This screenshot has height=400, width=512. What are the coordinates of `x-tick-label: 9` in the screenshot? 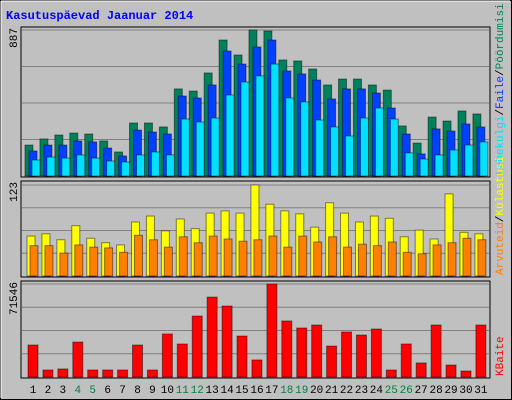 It's located at (152, 391).